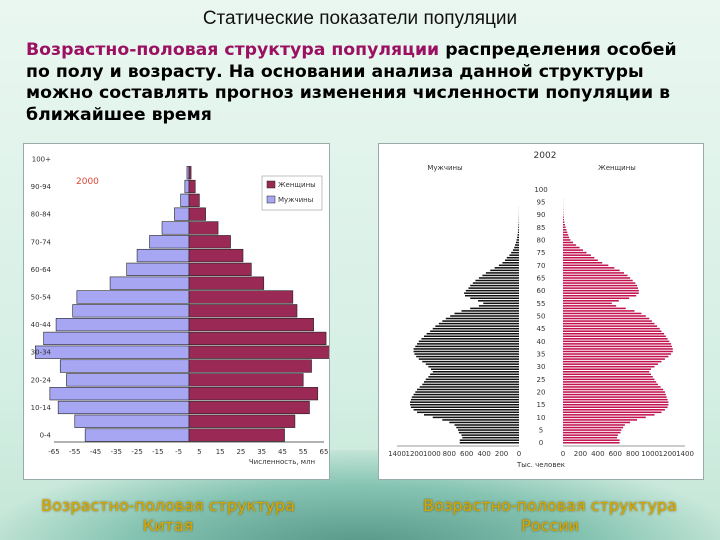  What do you see at coordinates (432, 454) in the screenshot?
I see `russia-x-tick-label: 1000` at bounding box center [432, 454].